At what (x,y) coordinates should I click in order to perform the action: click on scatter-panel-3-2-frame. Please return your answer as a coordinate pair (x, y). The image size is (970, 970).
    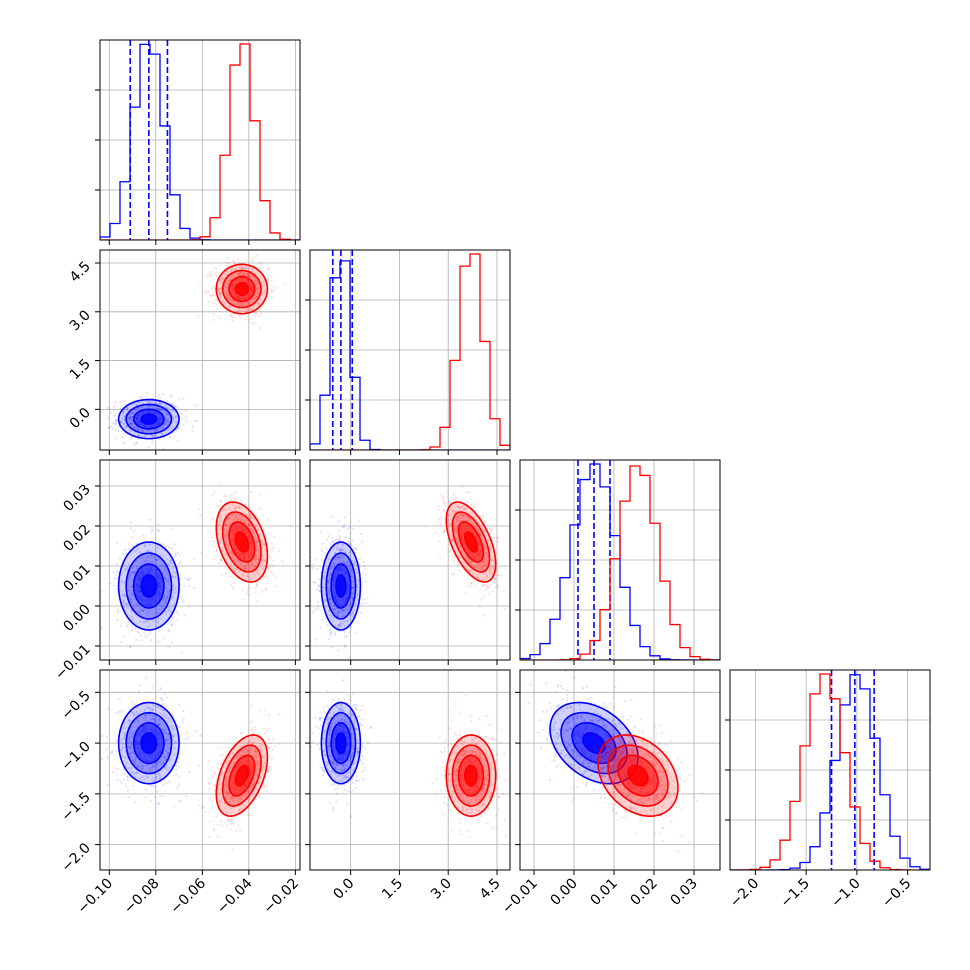
    Looking at the image, I should click on (620, 770).